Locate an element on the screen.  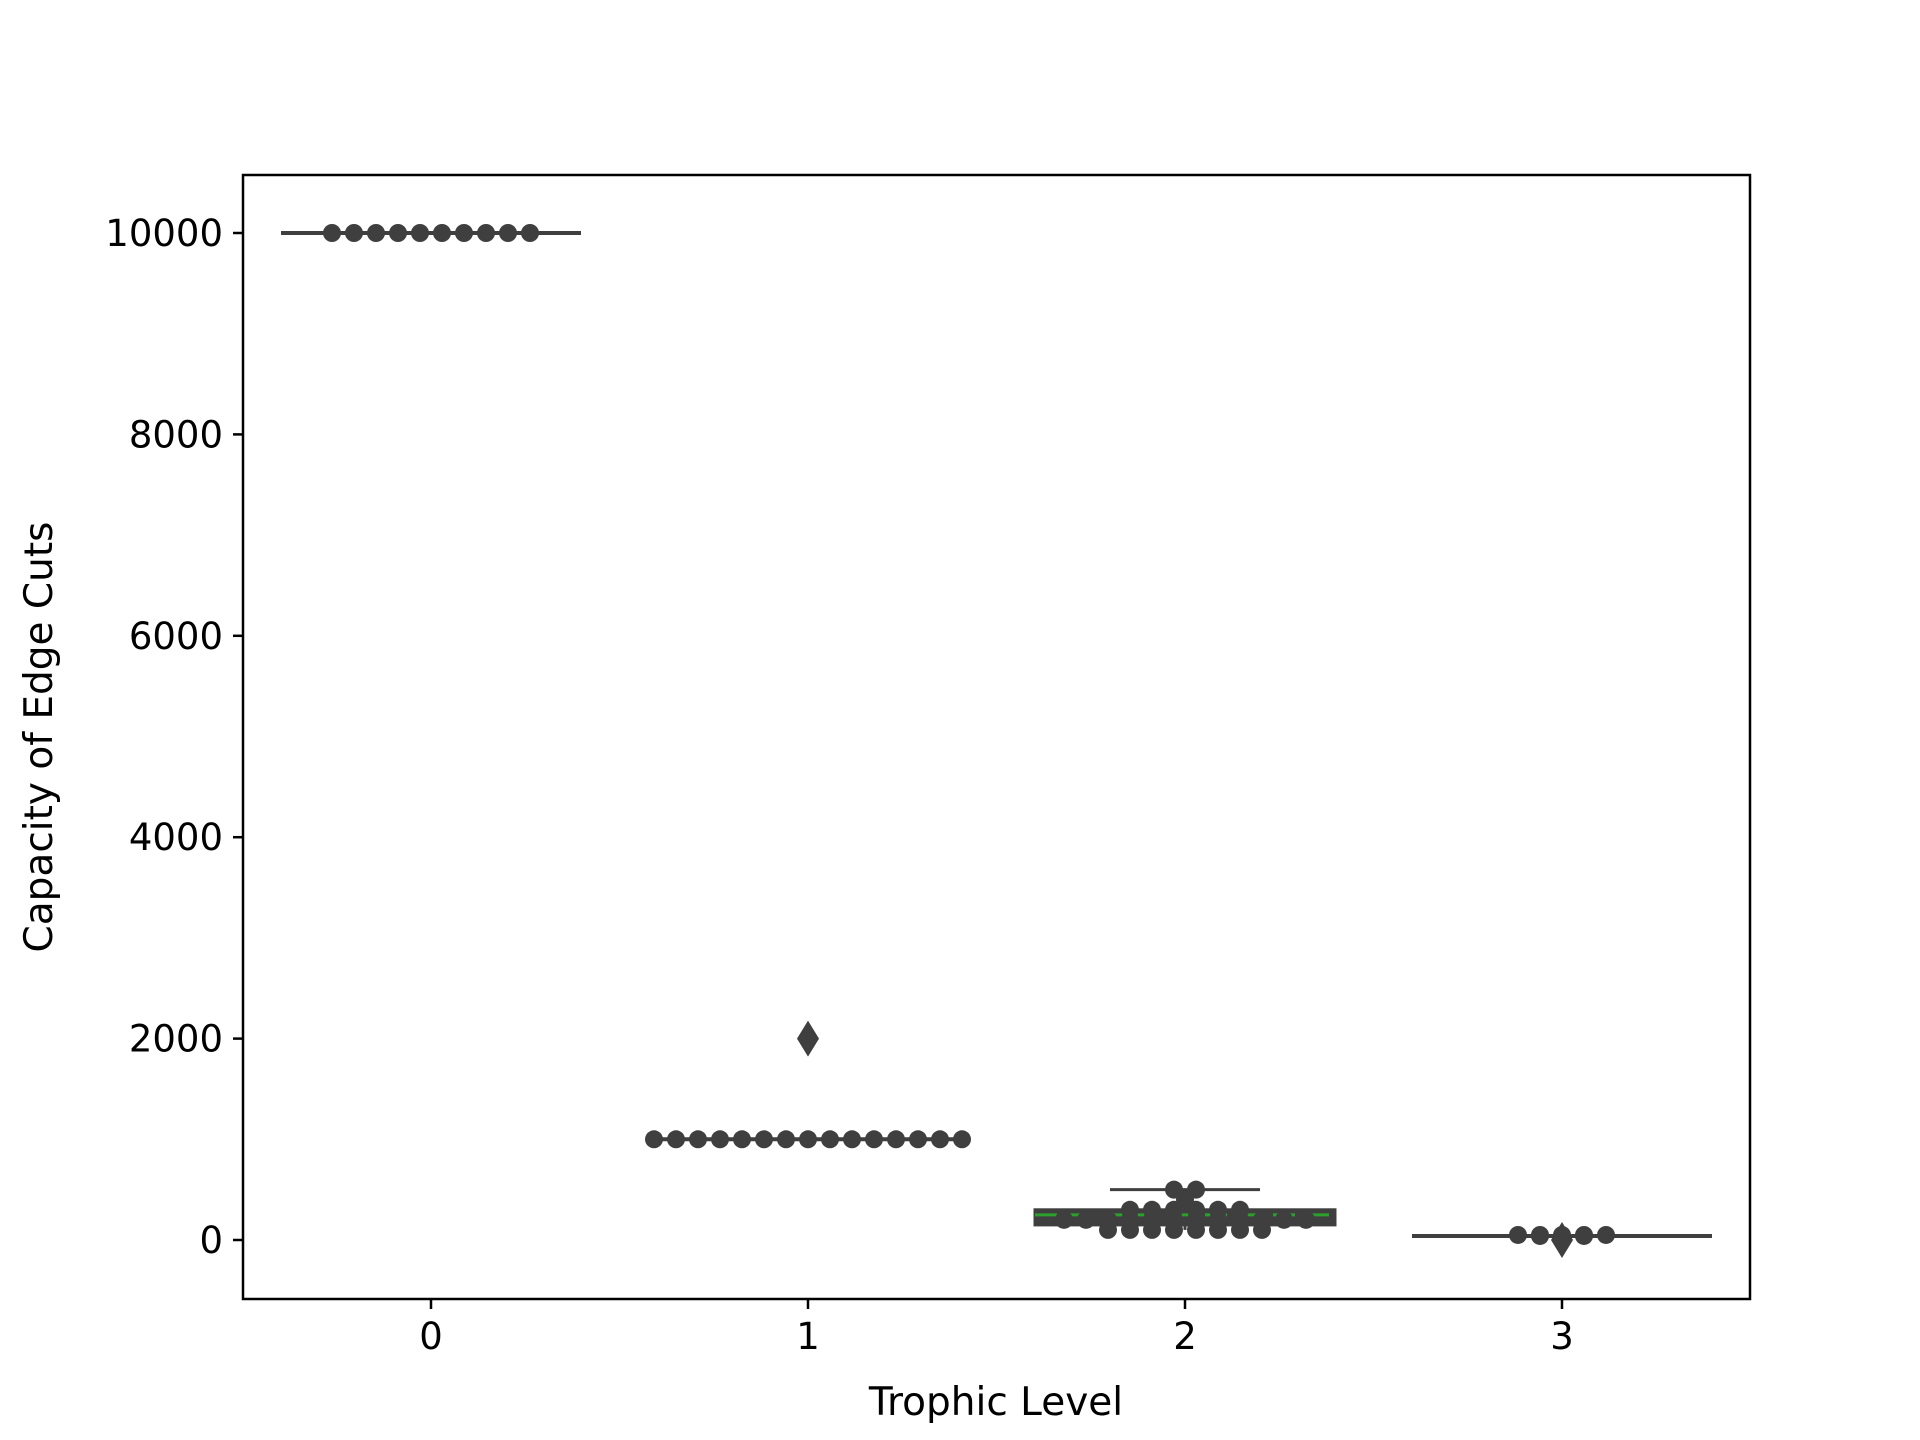
x-tick-label: 0 is located at coordinates (431, 1336).